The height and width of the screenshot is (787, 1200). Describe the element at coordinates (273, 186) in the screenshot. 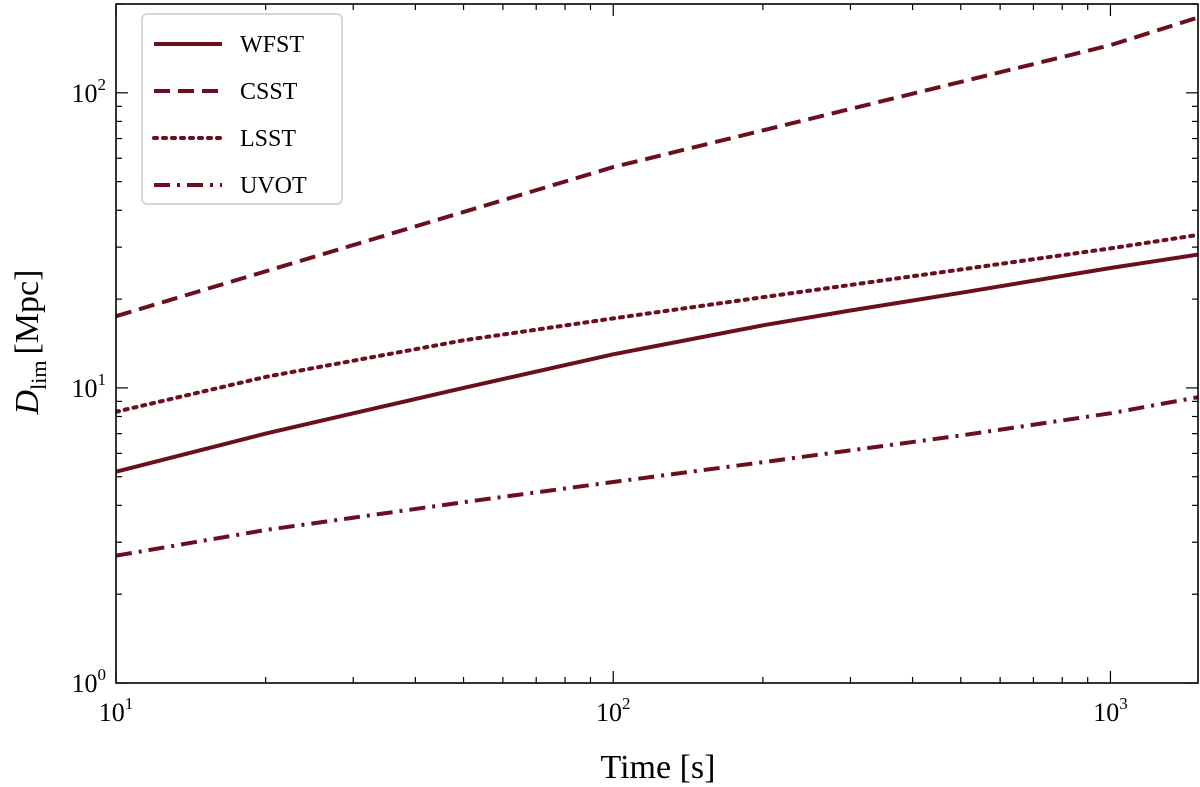

I see `legend-label-uvot: UVOT` at that location.